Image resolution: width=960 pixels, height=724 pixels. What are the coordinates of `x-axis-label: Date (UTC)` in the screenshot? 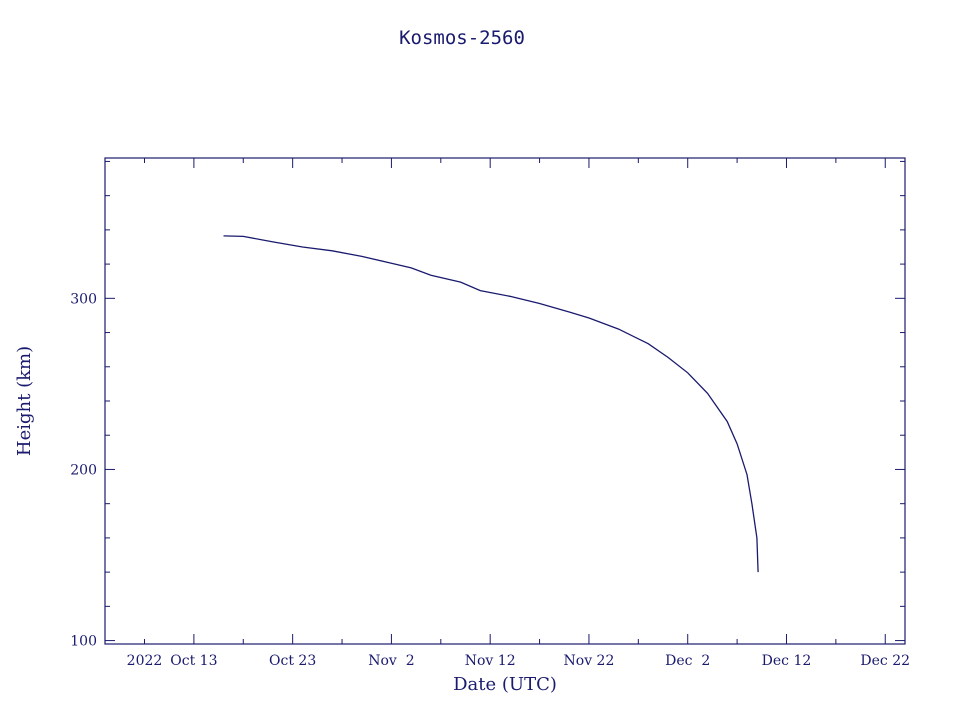 It's located at (505, 684).